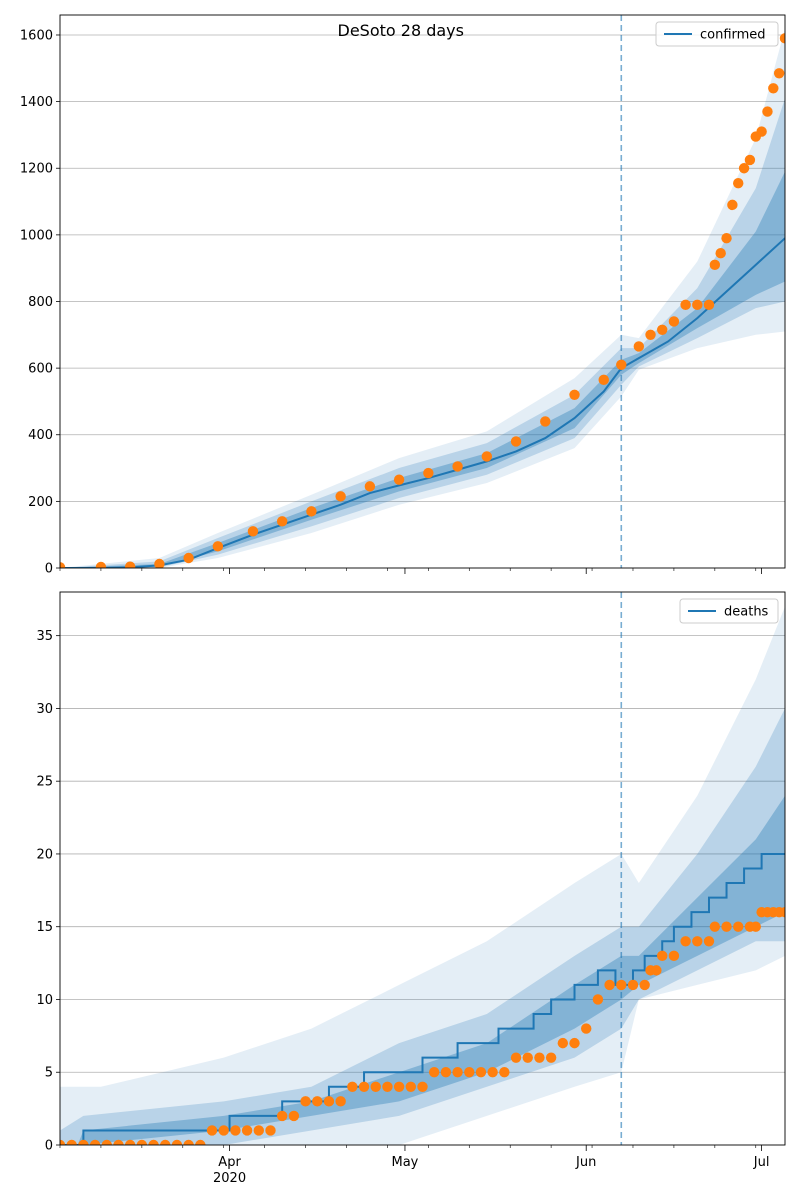 The image size is (800, 1200). I want to click on bottom-x-tick-label: Jul, so click(761, 1162).